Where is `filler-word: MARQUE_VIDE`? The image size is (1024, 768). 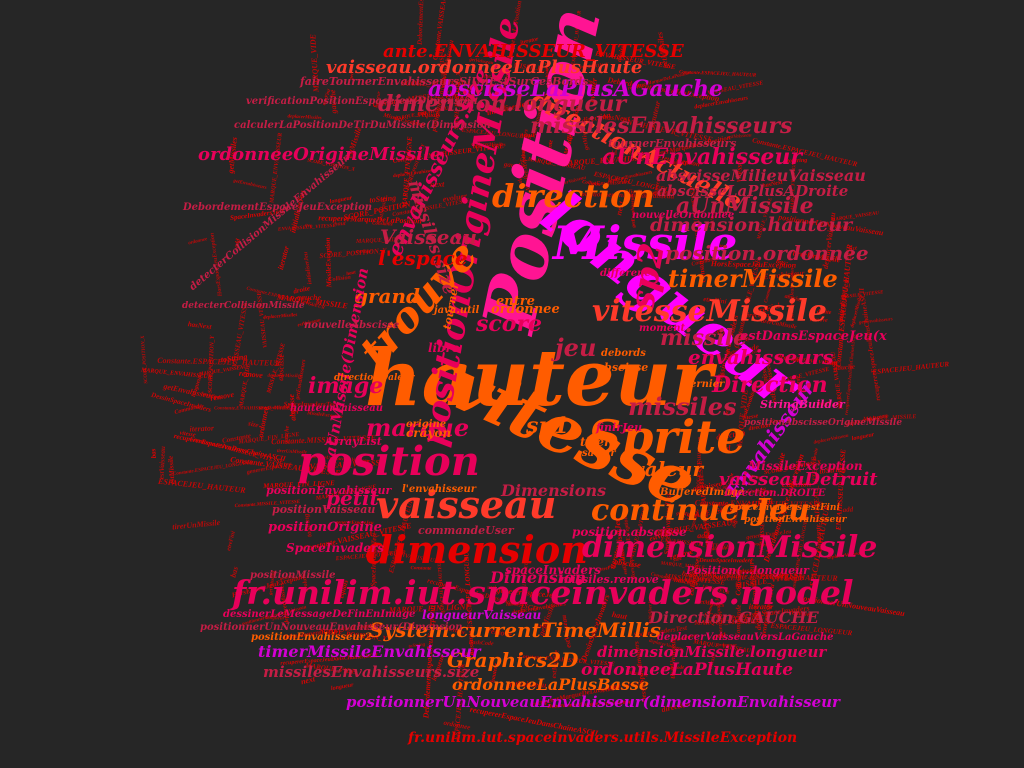
filler-word: MARQUE_VIDE is located at coordinates (377, 241).